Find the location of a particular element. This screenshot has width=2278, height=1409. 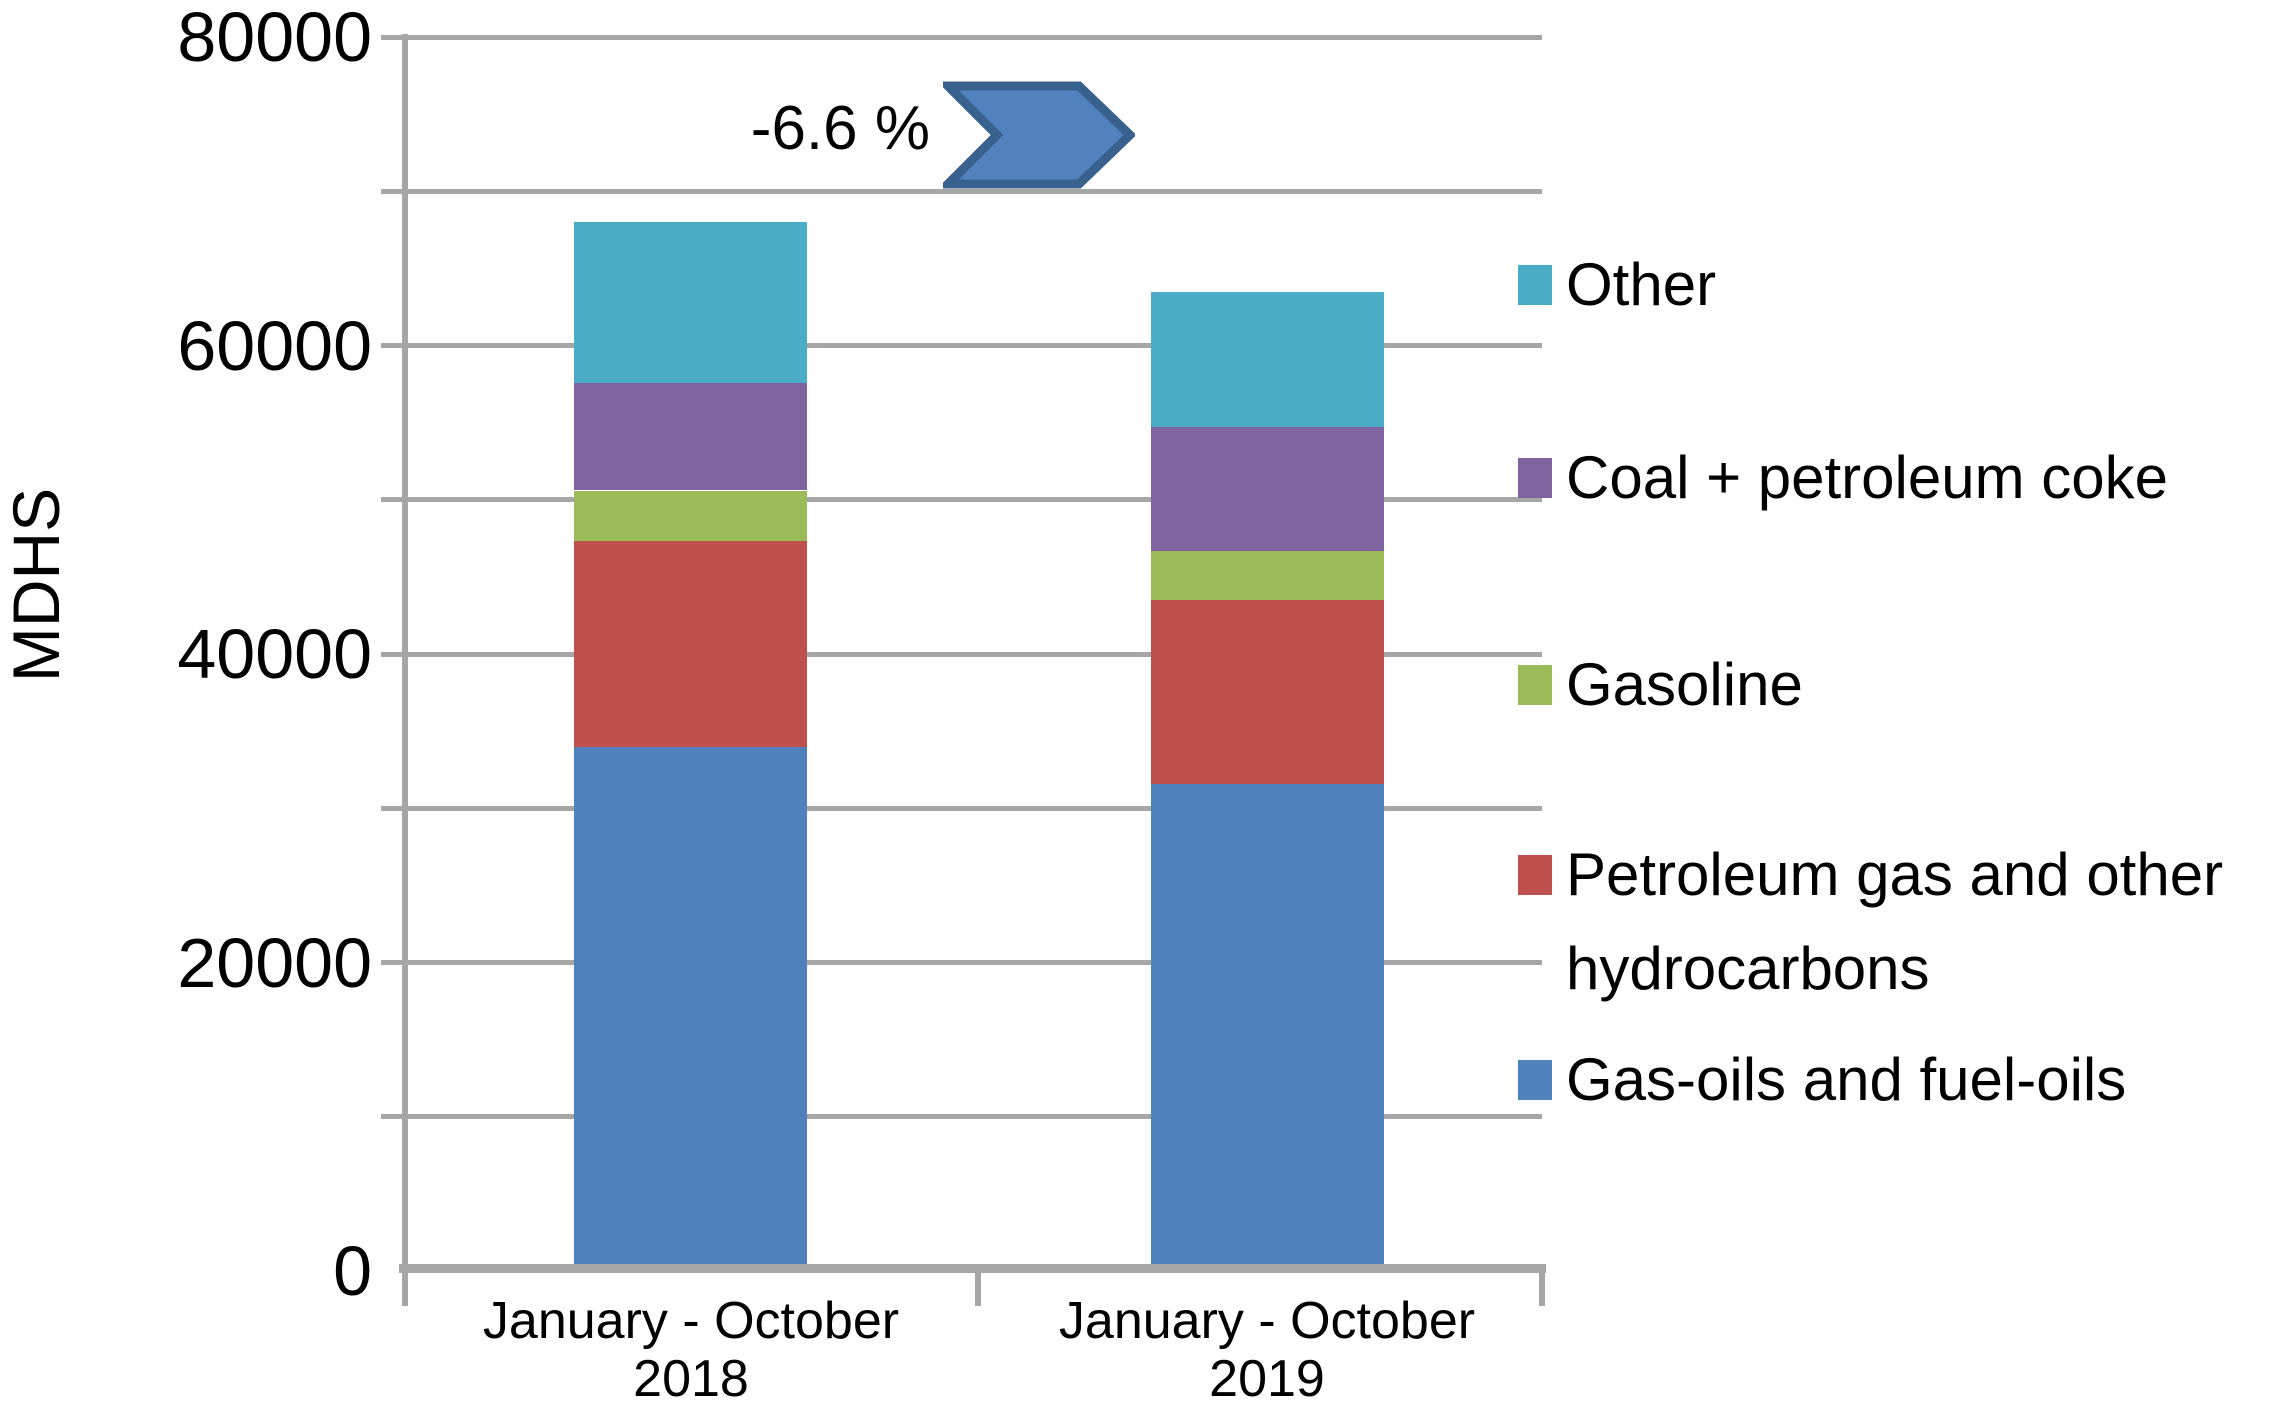

bar-segment-2019-other is located at coordinates (1267, 359).